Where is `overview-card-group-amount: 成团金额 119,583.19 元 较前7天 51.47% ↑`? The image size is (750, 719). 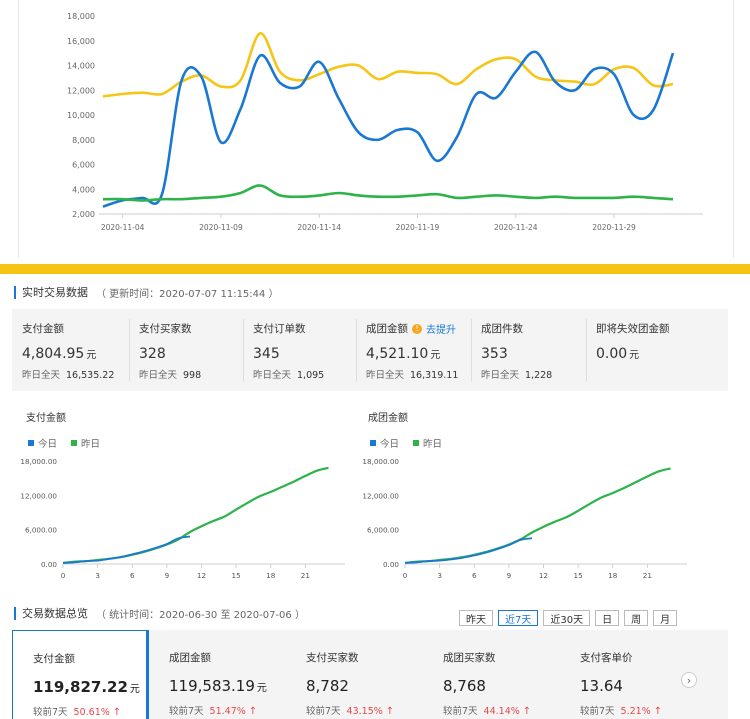 overview-card-group-amount: 成团金额 119,583.19 元 较前7天 51.47% ↑ is located at coordinates (217, 674).